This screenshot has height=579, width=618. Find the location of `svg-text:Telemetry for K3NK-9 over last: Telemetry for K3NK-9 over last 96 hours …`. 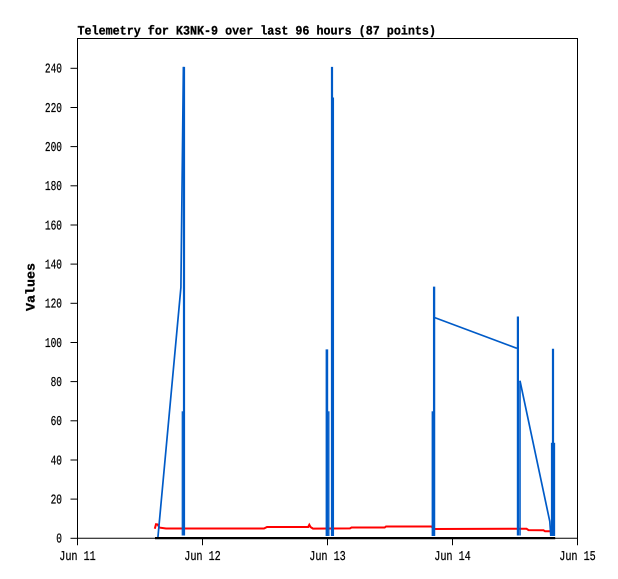

svg-text:Telemetry for K3NK-9 over last: Telemetry for K3NK-9 over last 96 hours … is located at coordinates (257, 30).